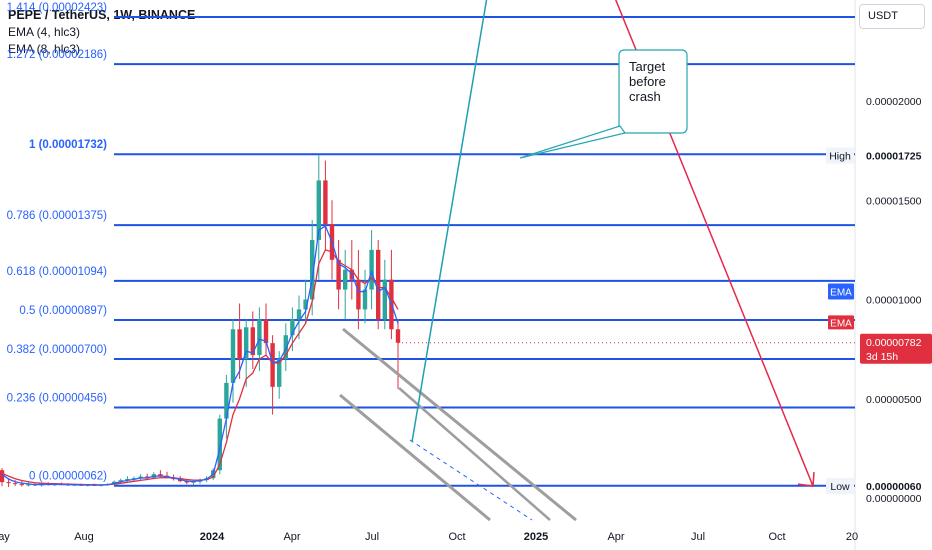 The image size is (932, 550). Describe the element at coordinates (894, 301) in the screenshot. I see `y-tick-label: 0.00001000` at that location.